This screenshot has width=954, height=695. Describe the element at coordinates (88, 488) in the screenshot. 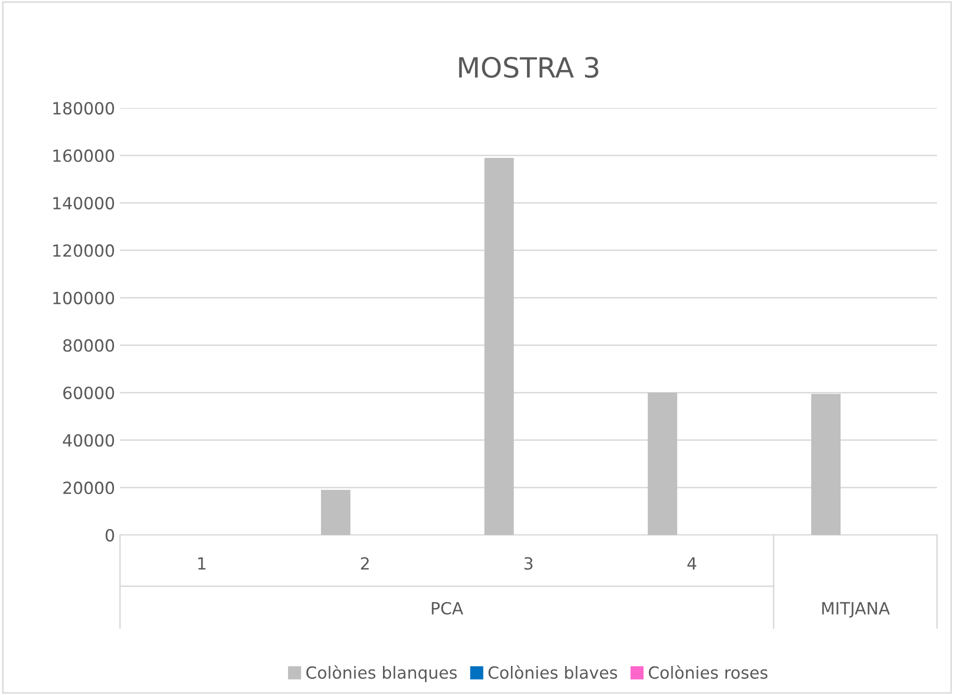

I see `y-tick-label: 20000` at that location.